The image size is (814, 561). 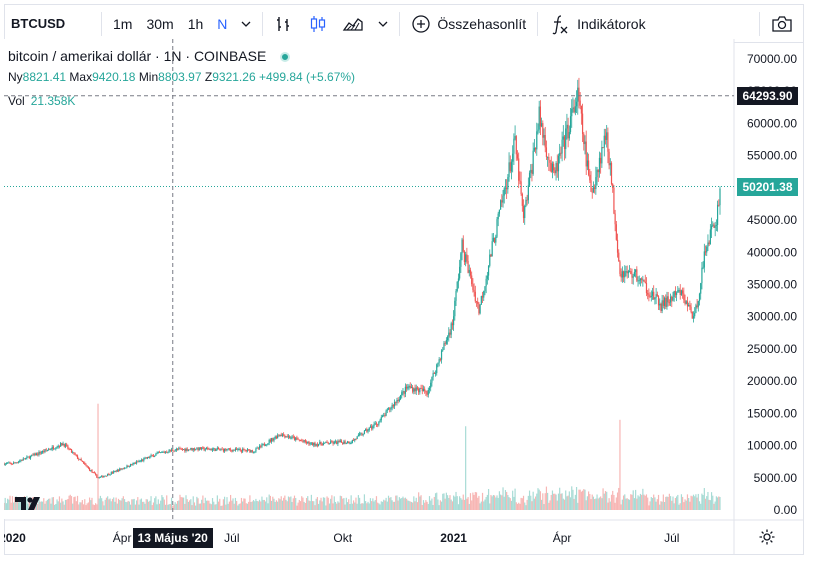 I want to click on toolbar-divider, so click(x=400, y=23).